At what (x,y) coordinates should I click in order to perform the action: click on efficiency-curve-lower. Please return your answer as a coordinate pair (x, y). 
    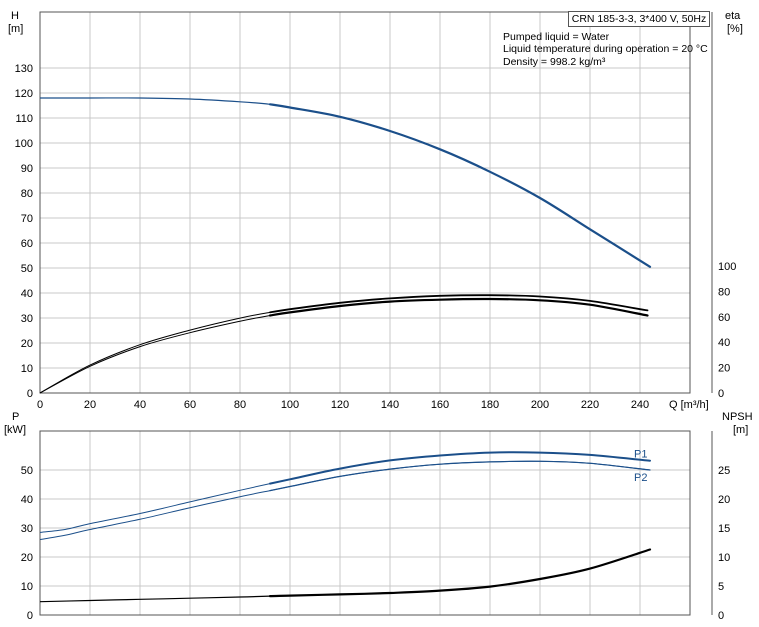
    Looking at the image, I should click on (343, 346).